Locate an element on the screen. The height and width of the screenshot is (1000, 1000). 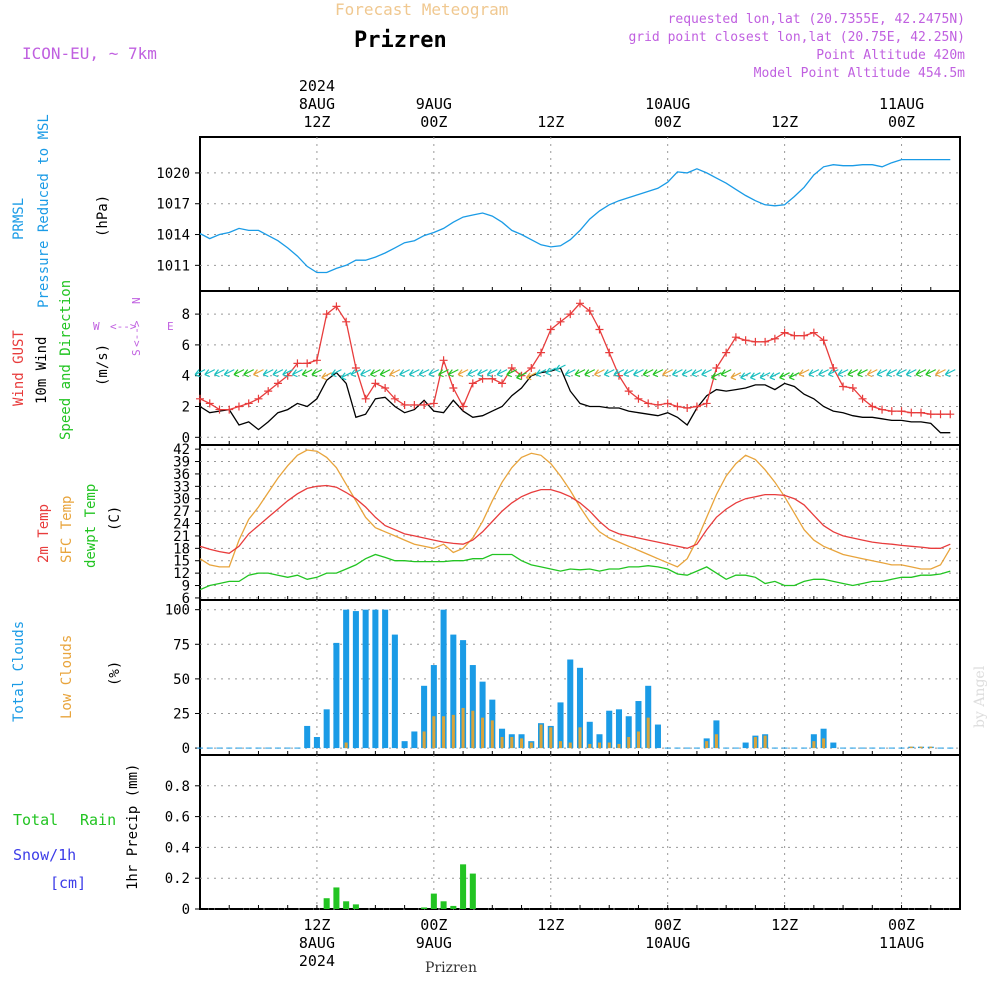
model-label: ICON-EU, ~ 7km is located at coordinates (89, 53).